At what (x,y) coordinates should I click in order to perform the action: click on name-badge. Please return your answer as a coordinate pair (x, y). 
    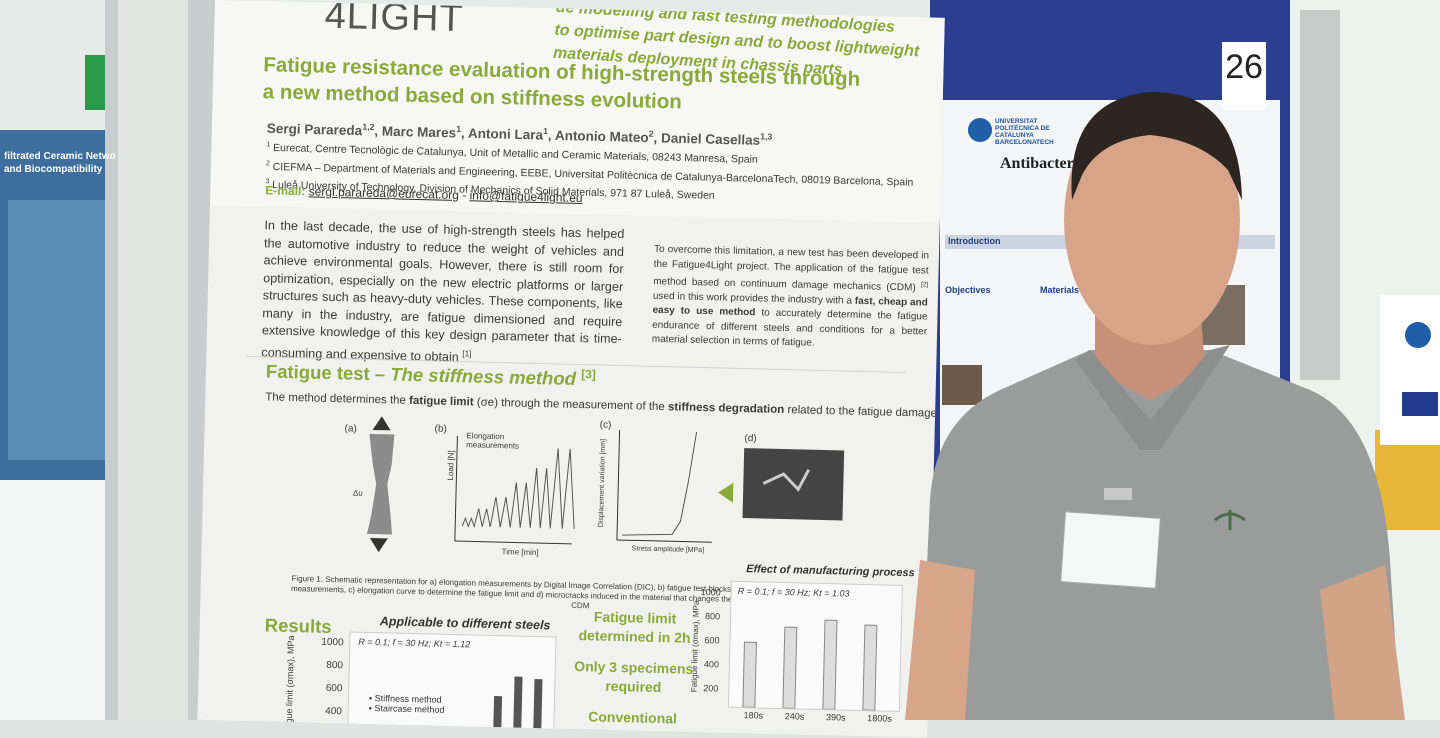
    Looking at the image, I should click on (1110, 550).